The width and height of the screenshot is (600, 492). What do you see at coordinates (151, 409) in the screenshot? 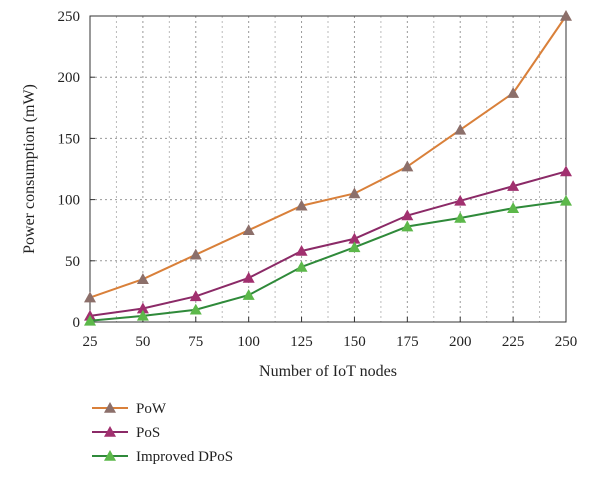
I see `legend-label: PoW` at bounding box center [151, 409].